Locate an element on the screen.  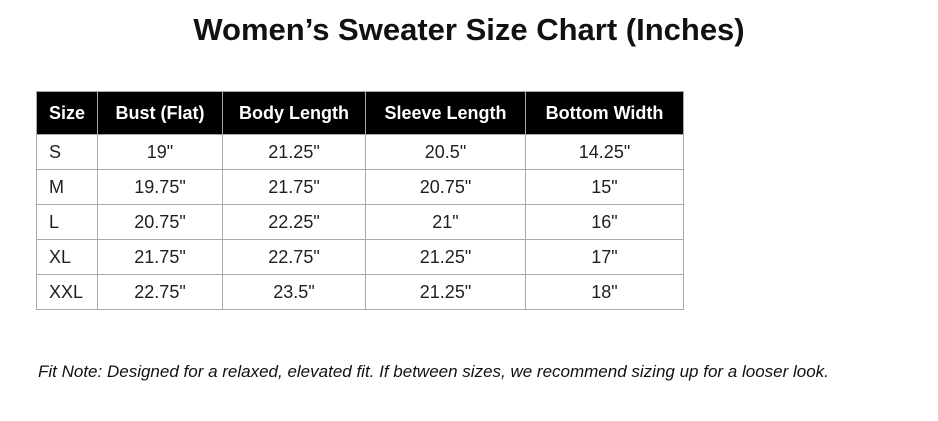
sleeve-length-cell: 20.75" is located at coordinates (445, 187).